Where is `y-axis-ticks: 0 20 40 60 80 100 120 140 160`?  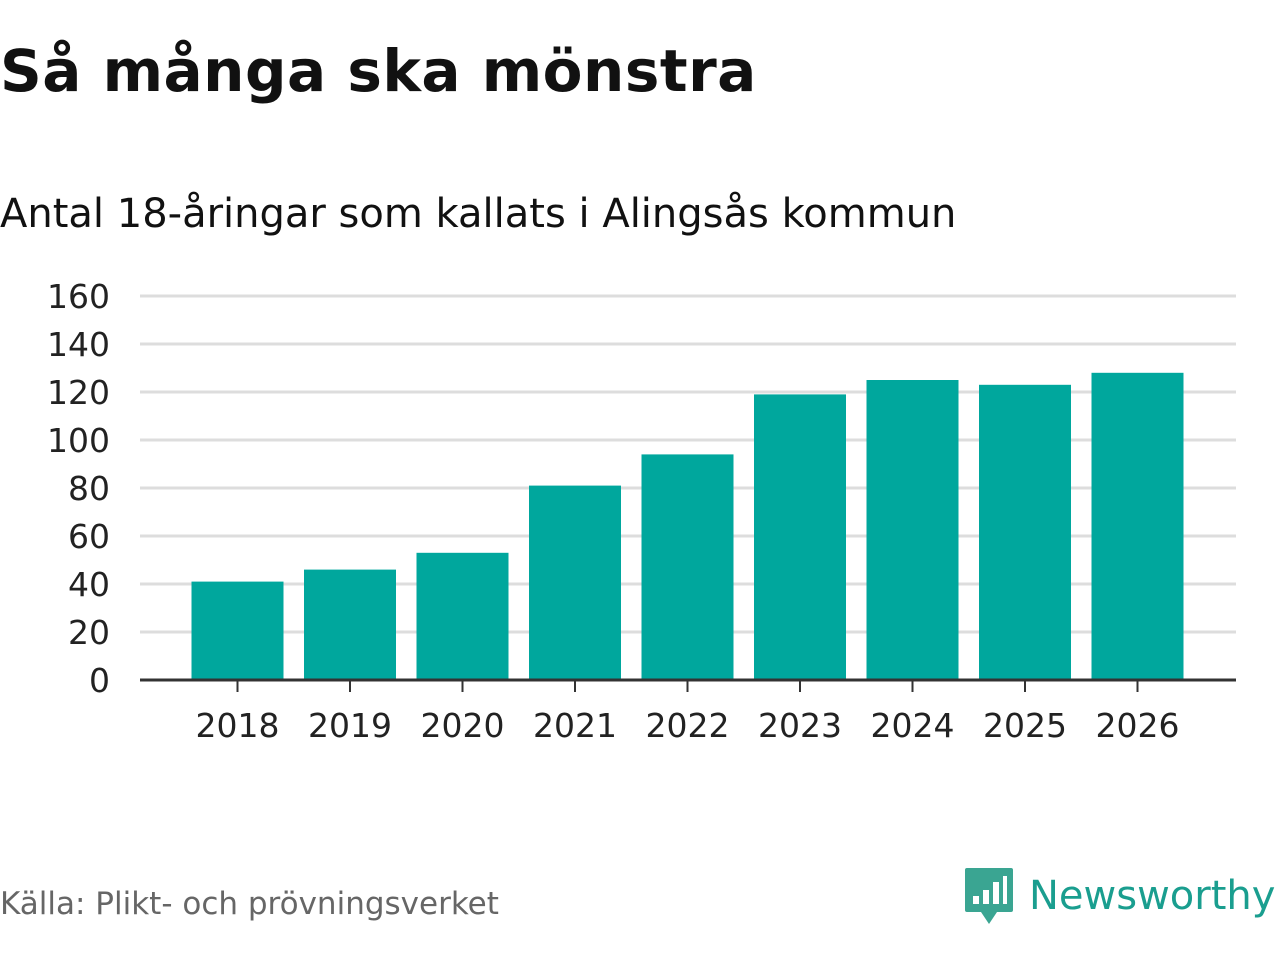 y-axis-ticks: 0 20 40 60 80 100 120 140 160 is located at coordinates (78, 488).